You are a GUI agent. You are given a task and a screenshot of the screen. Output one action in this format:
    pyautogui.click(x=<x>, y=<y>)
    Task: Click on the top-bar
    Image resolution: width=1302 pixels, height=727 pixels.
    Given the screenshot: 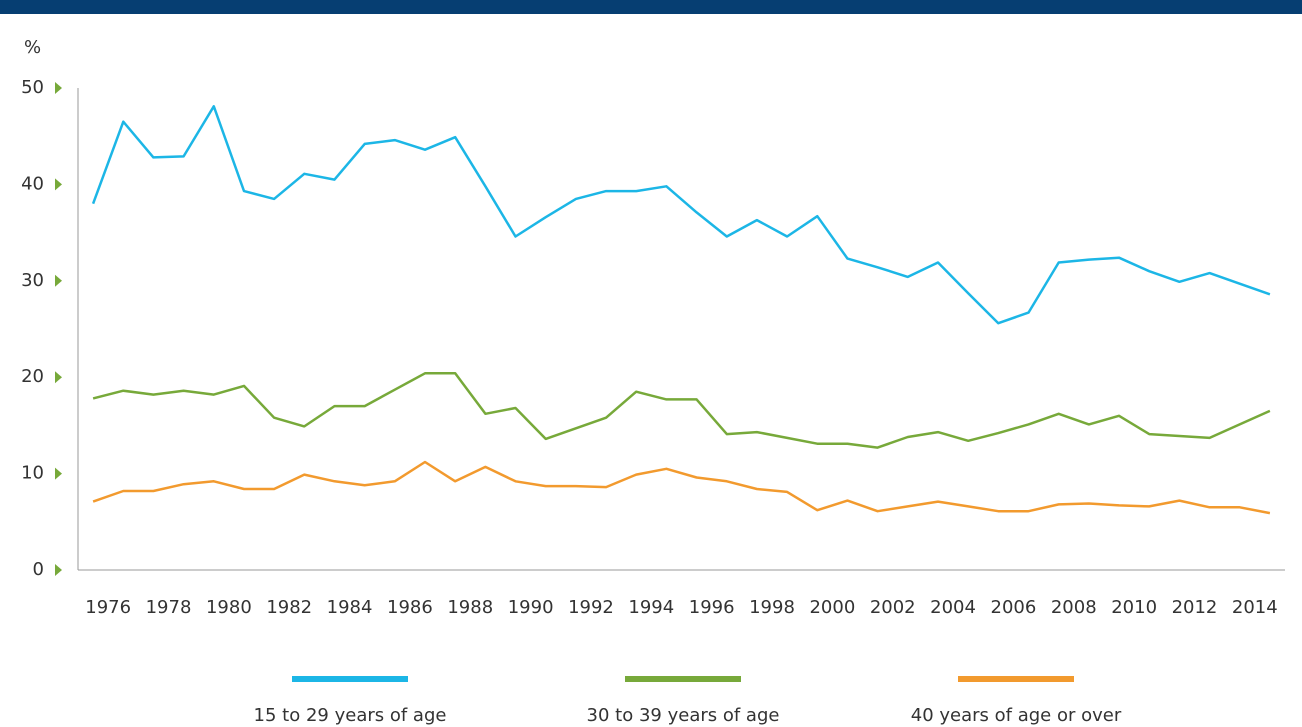 What is the action you would take?
    pyautogui.click(x=651, y=7)
    